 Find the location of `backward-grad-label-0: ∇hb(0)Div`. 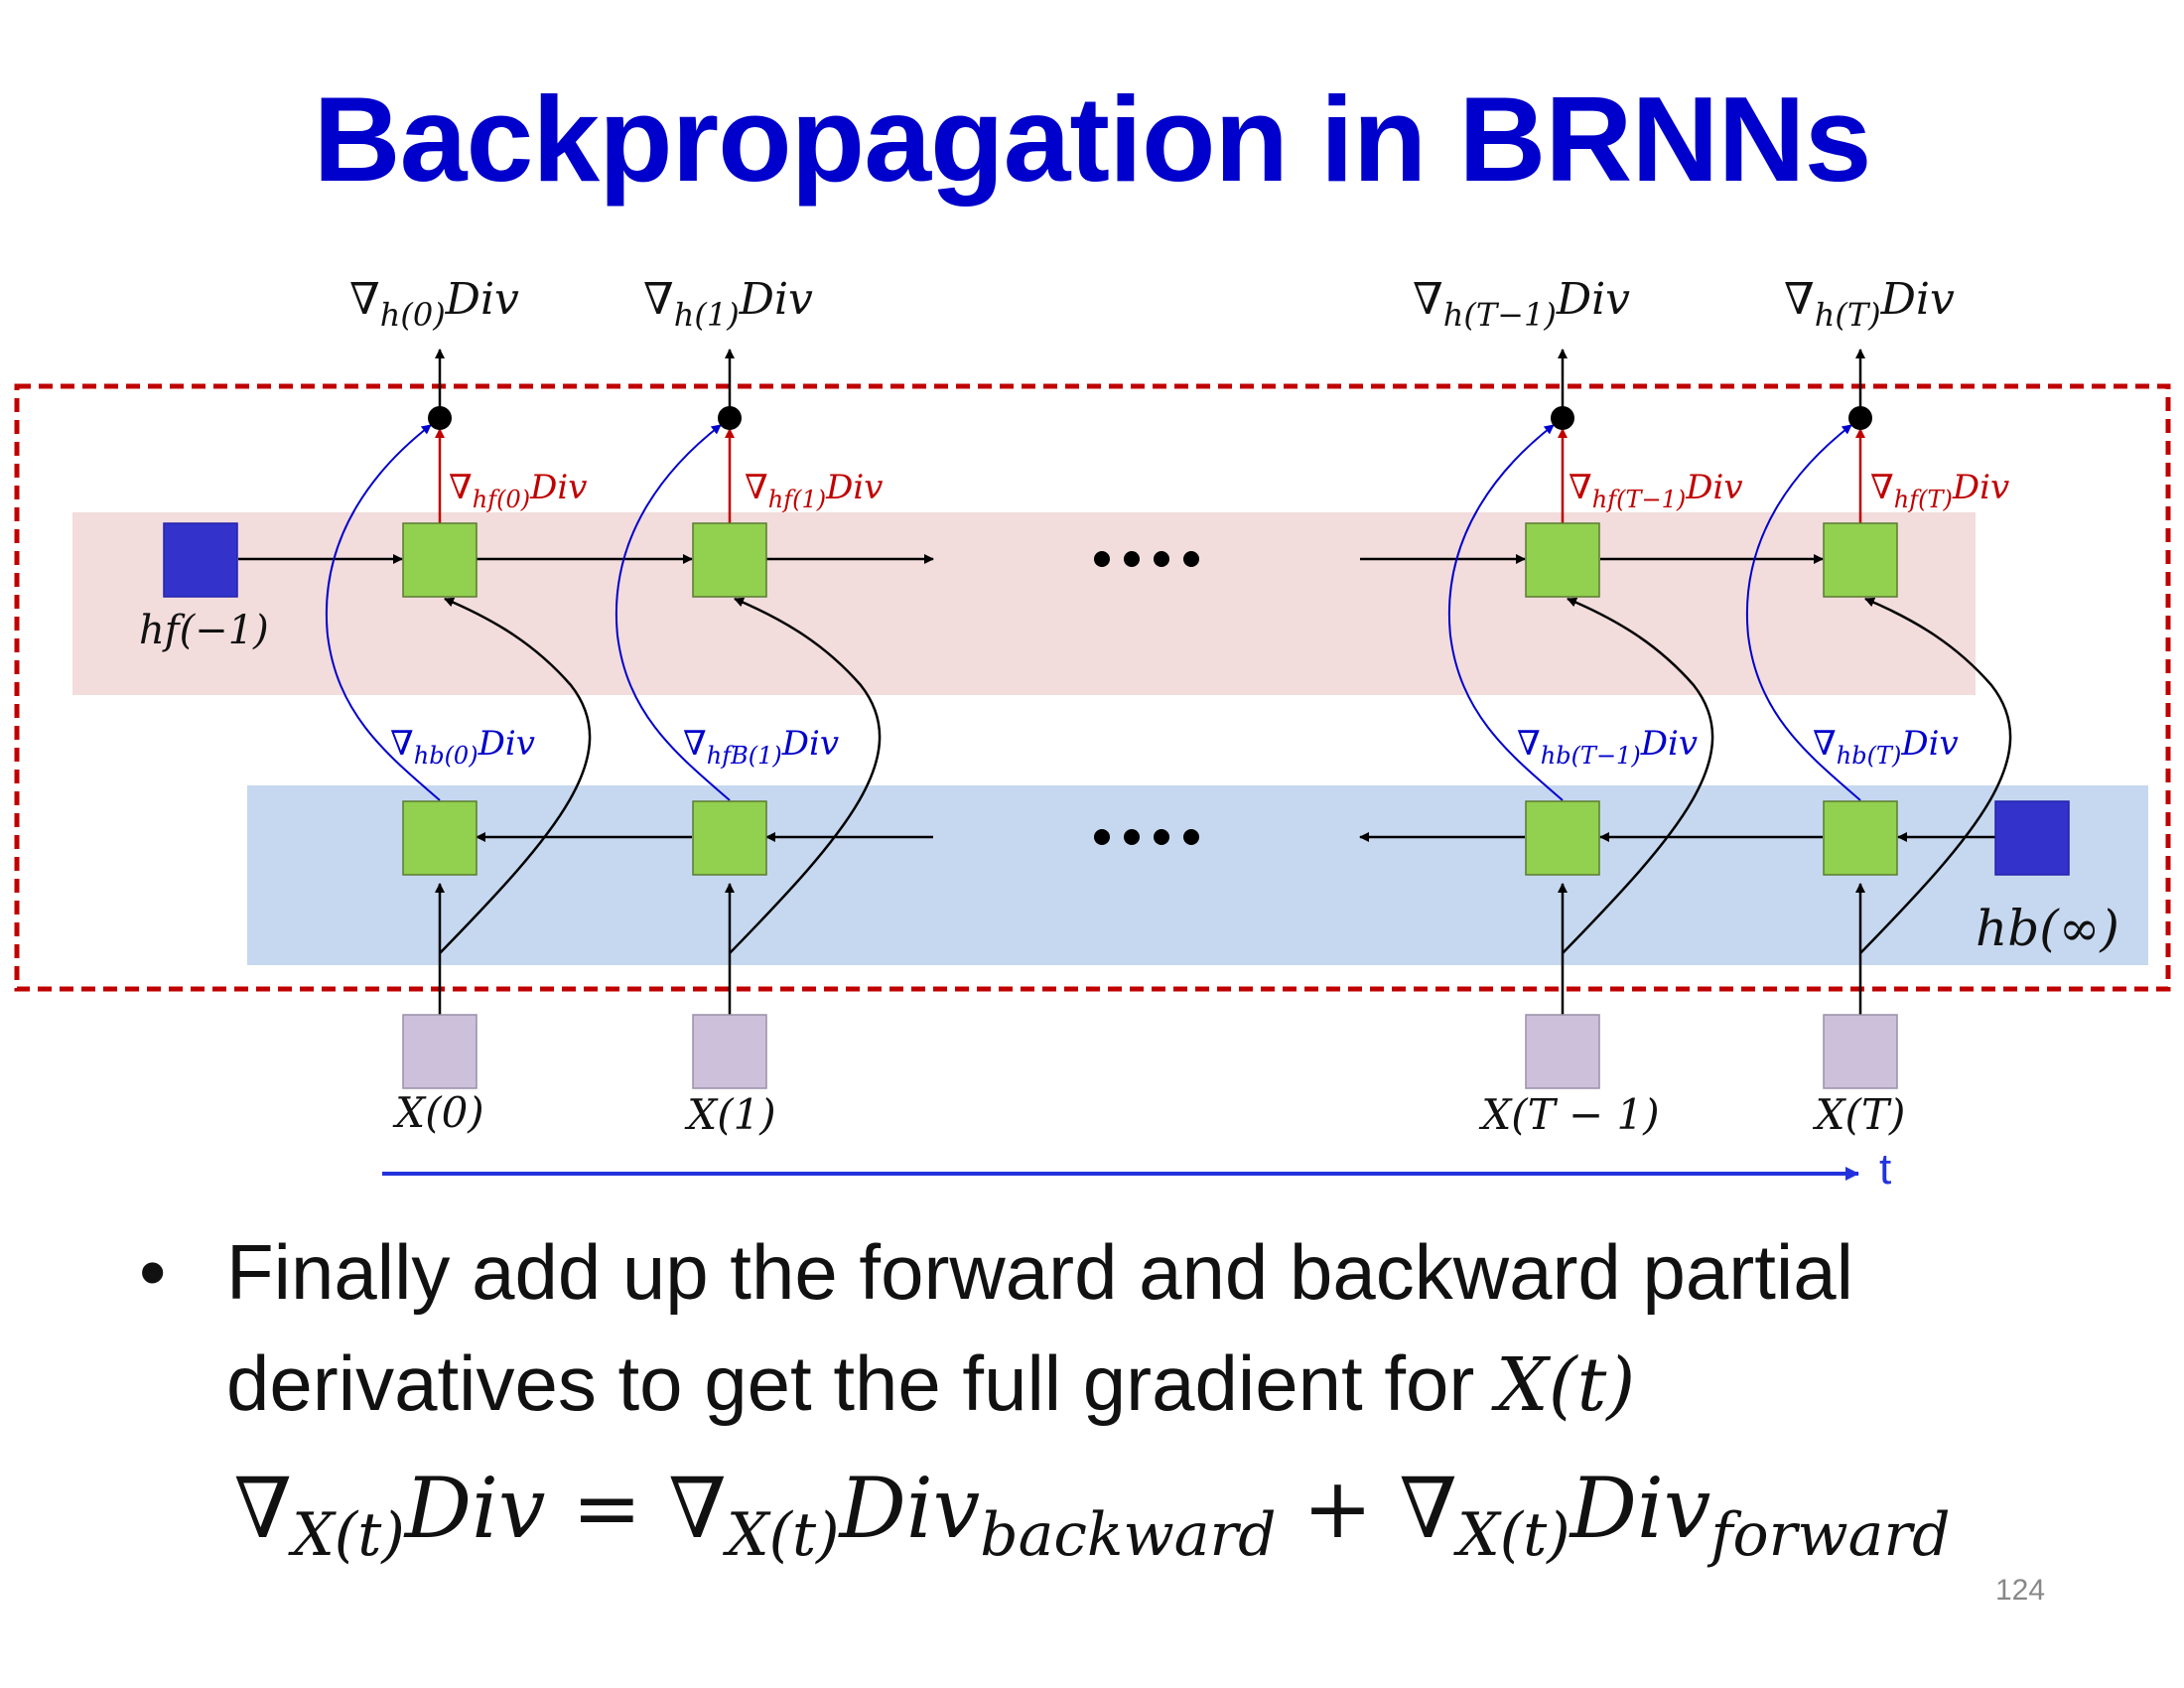

backward-grad-label-0: ∇hb(0)Div is located at coordinates (462, 747).